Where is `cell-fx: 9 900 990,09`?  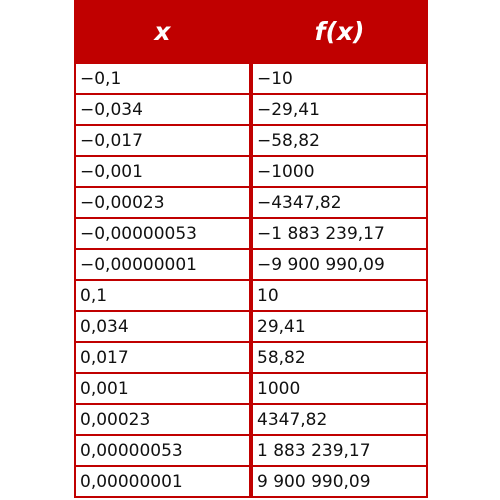 cell-fx: 9 900 990,09 is located at coordinates (339, 481).